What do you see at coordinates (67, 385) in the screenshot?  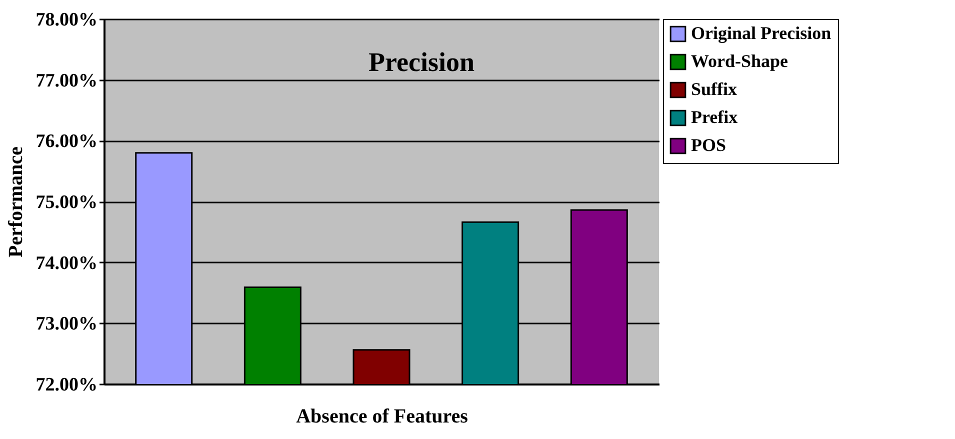 I see `y-tick-label: 72.00%` at bounding box center [67, 385].